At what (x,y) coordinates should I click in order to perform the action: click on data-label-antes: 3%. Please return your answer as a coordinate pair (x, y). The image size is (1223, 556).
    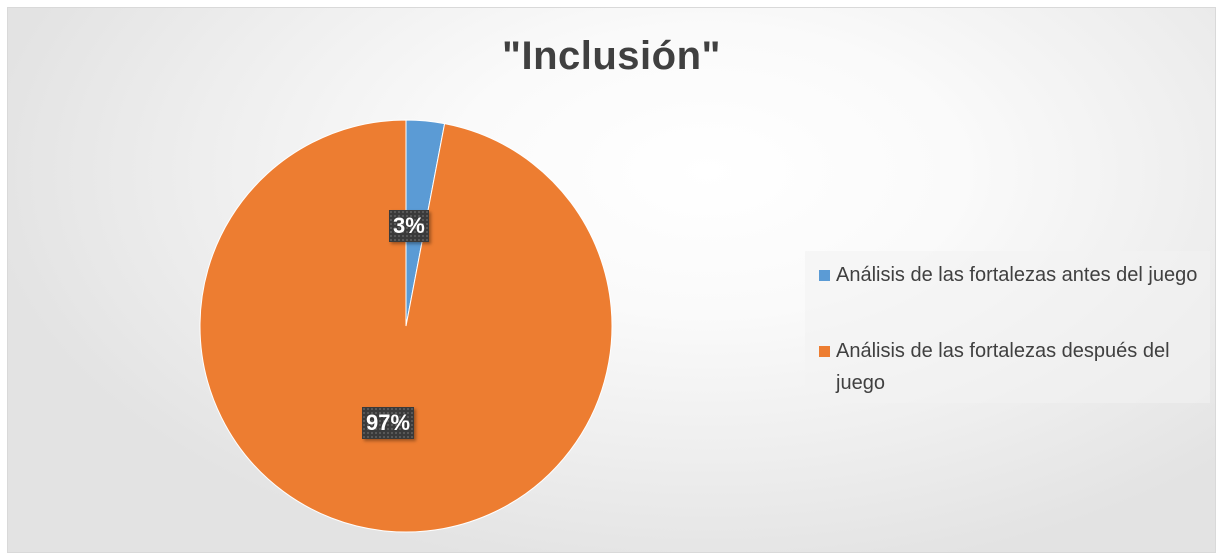
    Looking at the image, I should click on (409, 226).